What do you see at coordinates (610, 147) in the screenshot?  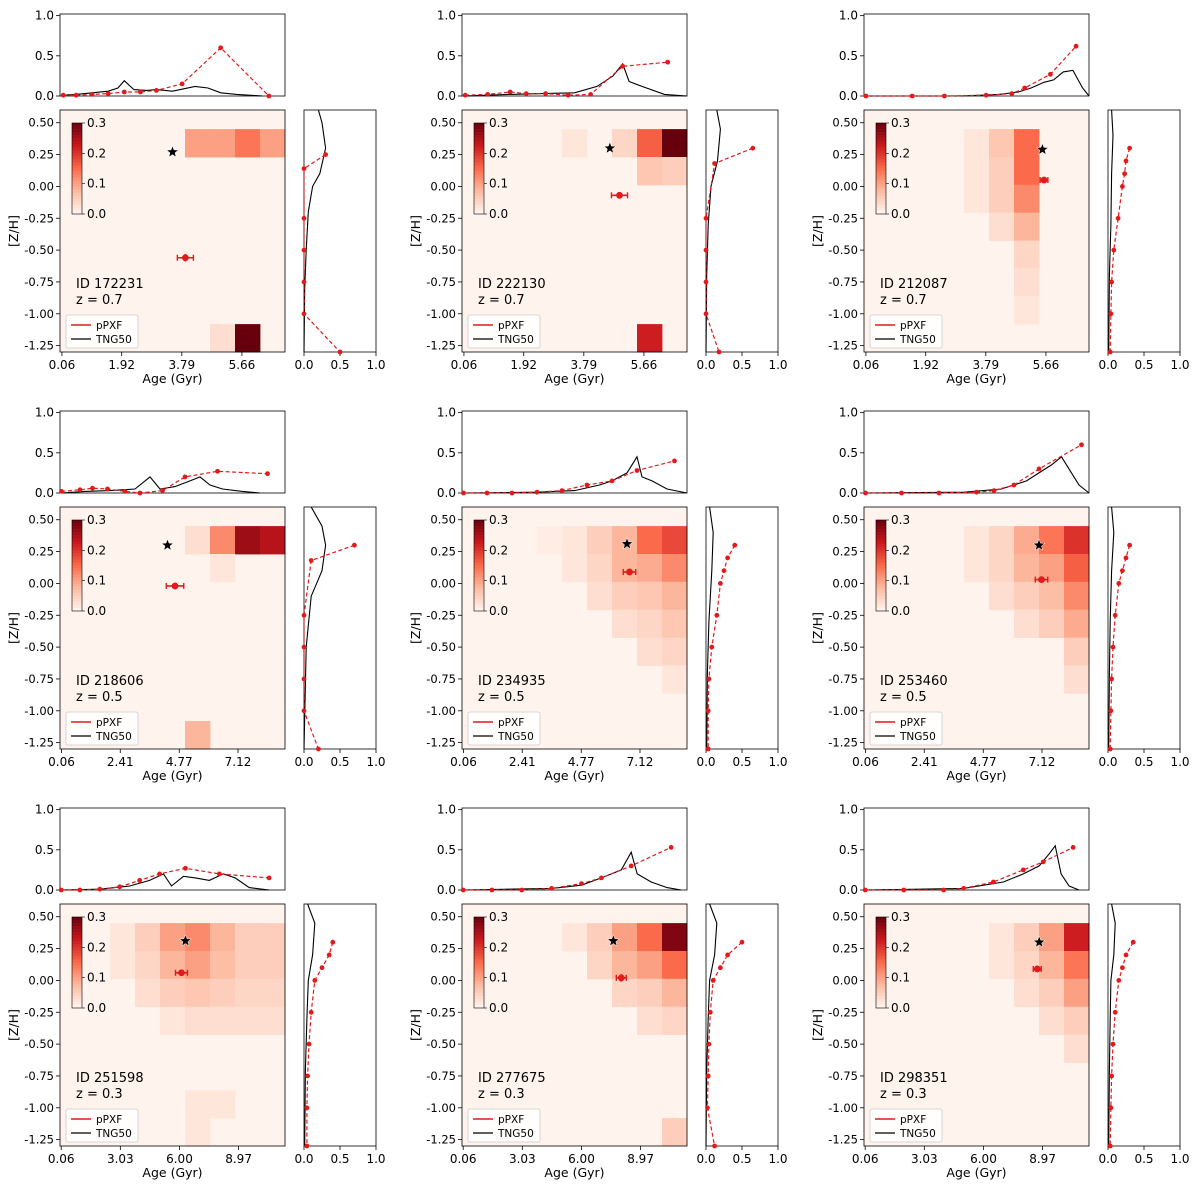 I see `star-marker` at bounding box center [610, 147].